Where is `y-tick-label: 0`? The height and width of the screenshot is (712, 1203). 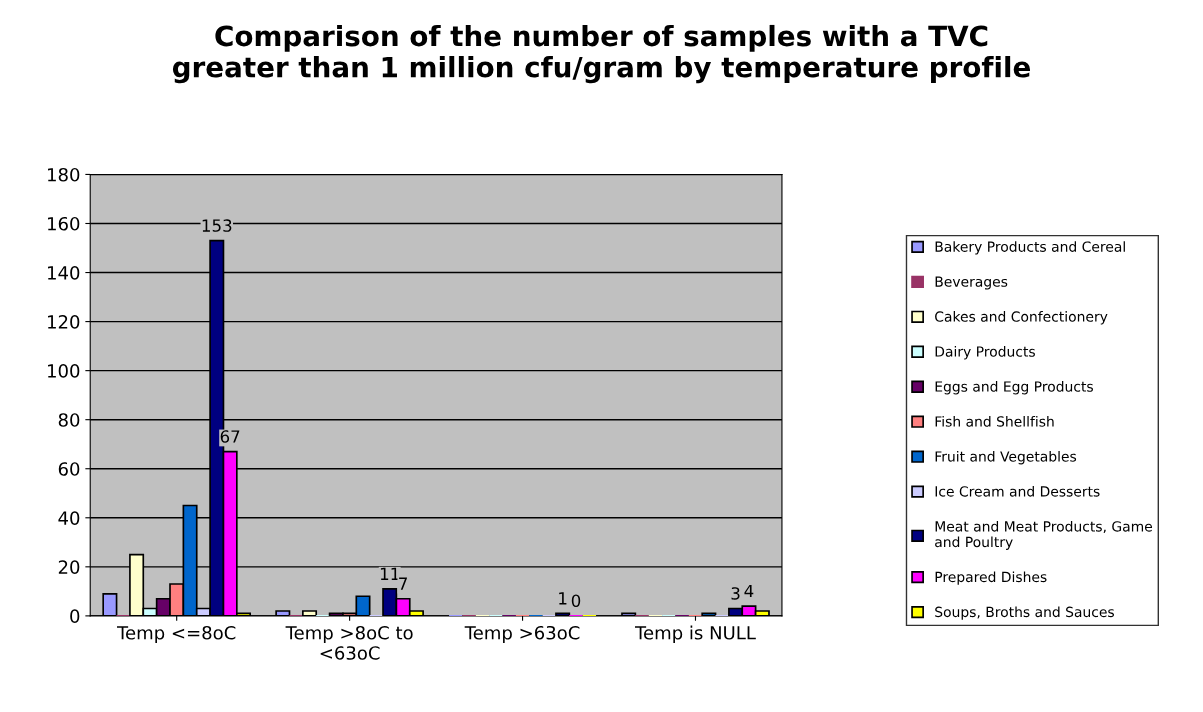 y-tick-label: 0 is located at coordinates (75, 616).